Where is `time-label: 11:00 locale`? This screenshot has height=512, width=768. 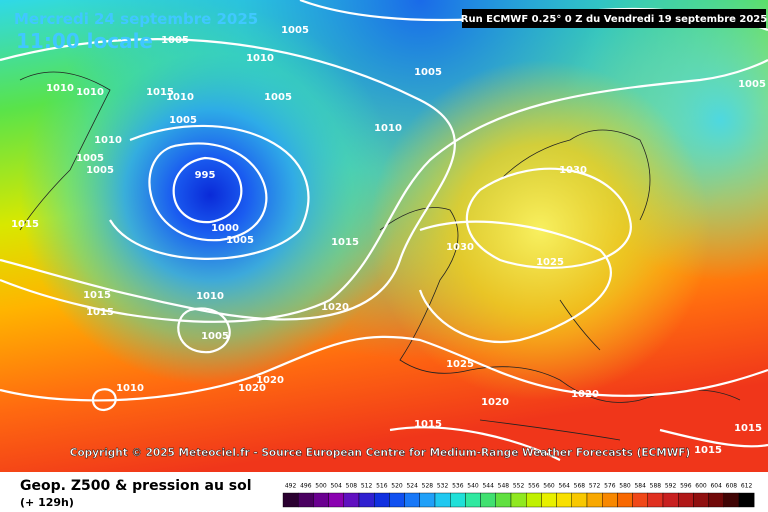
time-label: 11:00 locale is located at coordinates (84, 41).